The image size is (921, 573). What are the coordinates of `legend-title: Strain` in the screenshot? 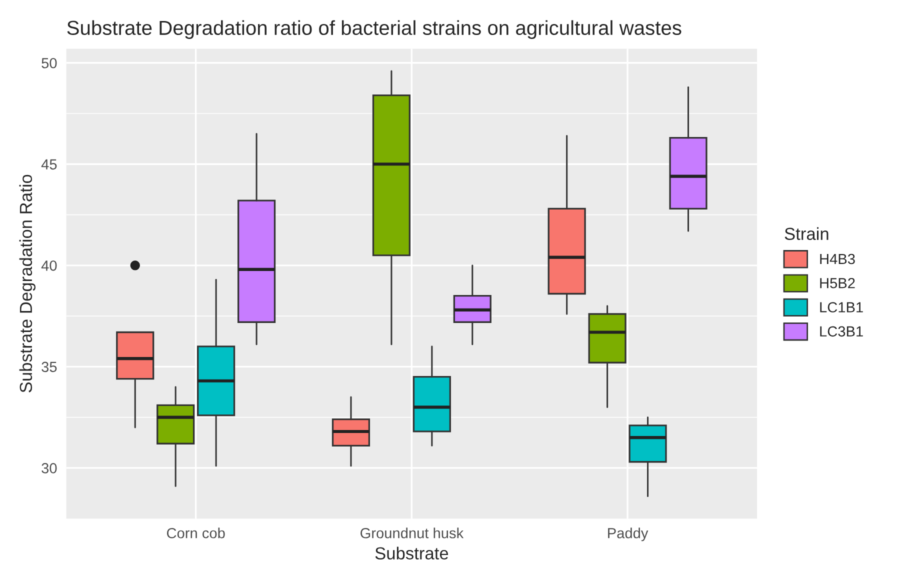 It's located at (806, 233).